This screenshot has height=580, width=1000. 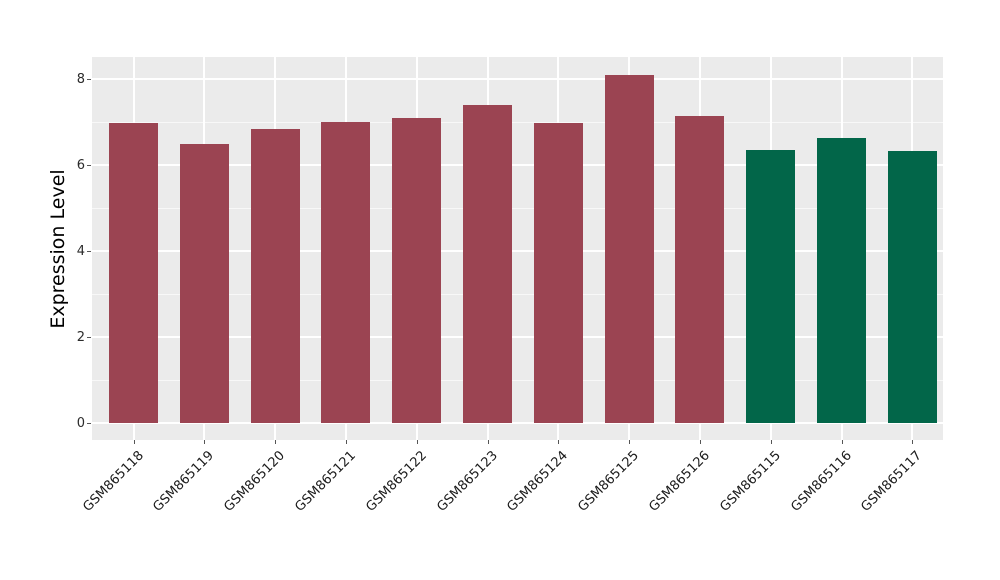 What do you see at coordinates (80, 251) in the screenshot?
I see `y-tick-label: 4` at bounding box center [80, 251].